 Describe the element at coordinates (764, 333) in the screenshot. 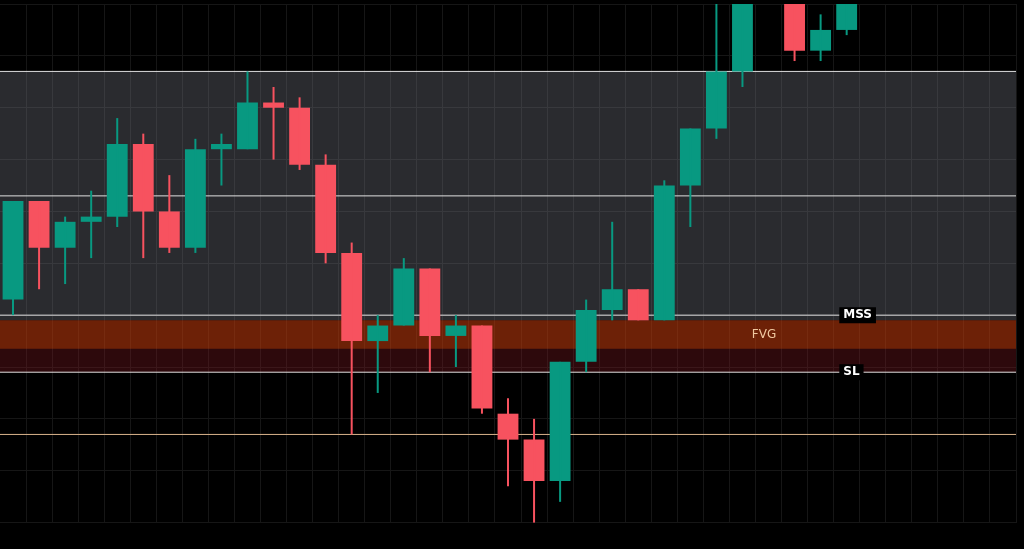

I see `band-label: FVG` at that location.